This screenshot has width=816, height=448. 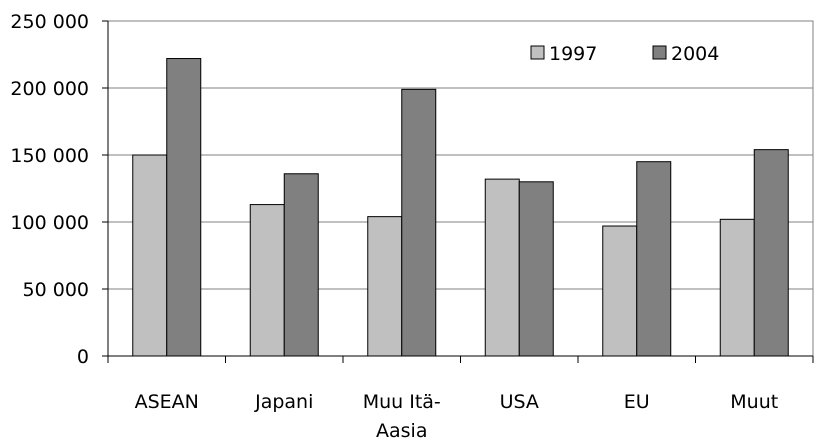 What do you see at coordinates (49, 156) in the screenshot?
I see `y-tick-label: 150 000` at bounding box center [49, 156].